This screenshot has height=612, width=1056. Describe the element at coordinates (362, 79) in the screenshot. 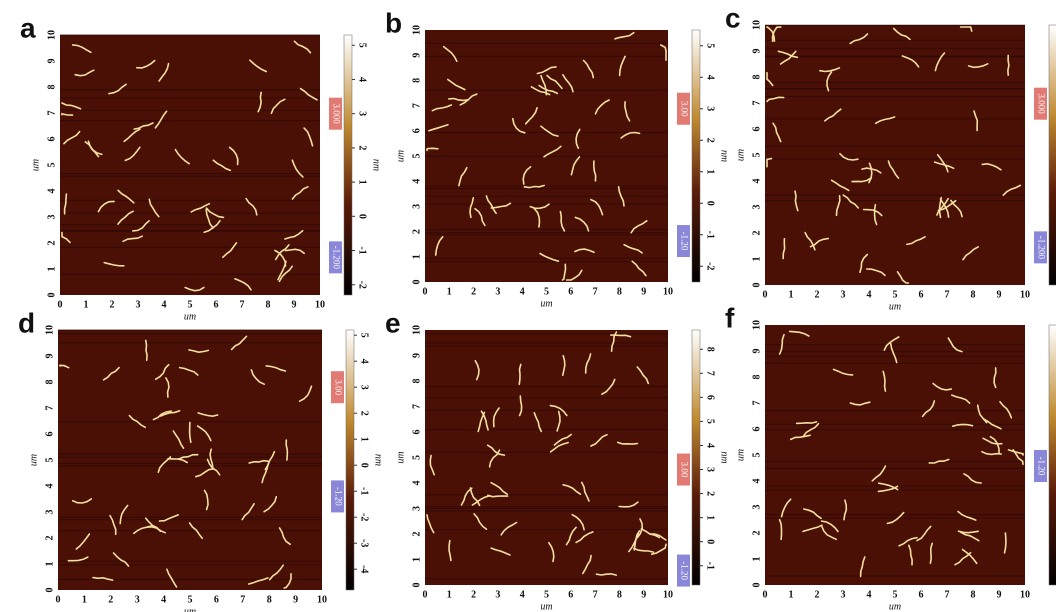

I see `colorbar-tick-label: 4` at that location.